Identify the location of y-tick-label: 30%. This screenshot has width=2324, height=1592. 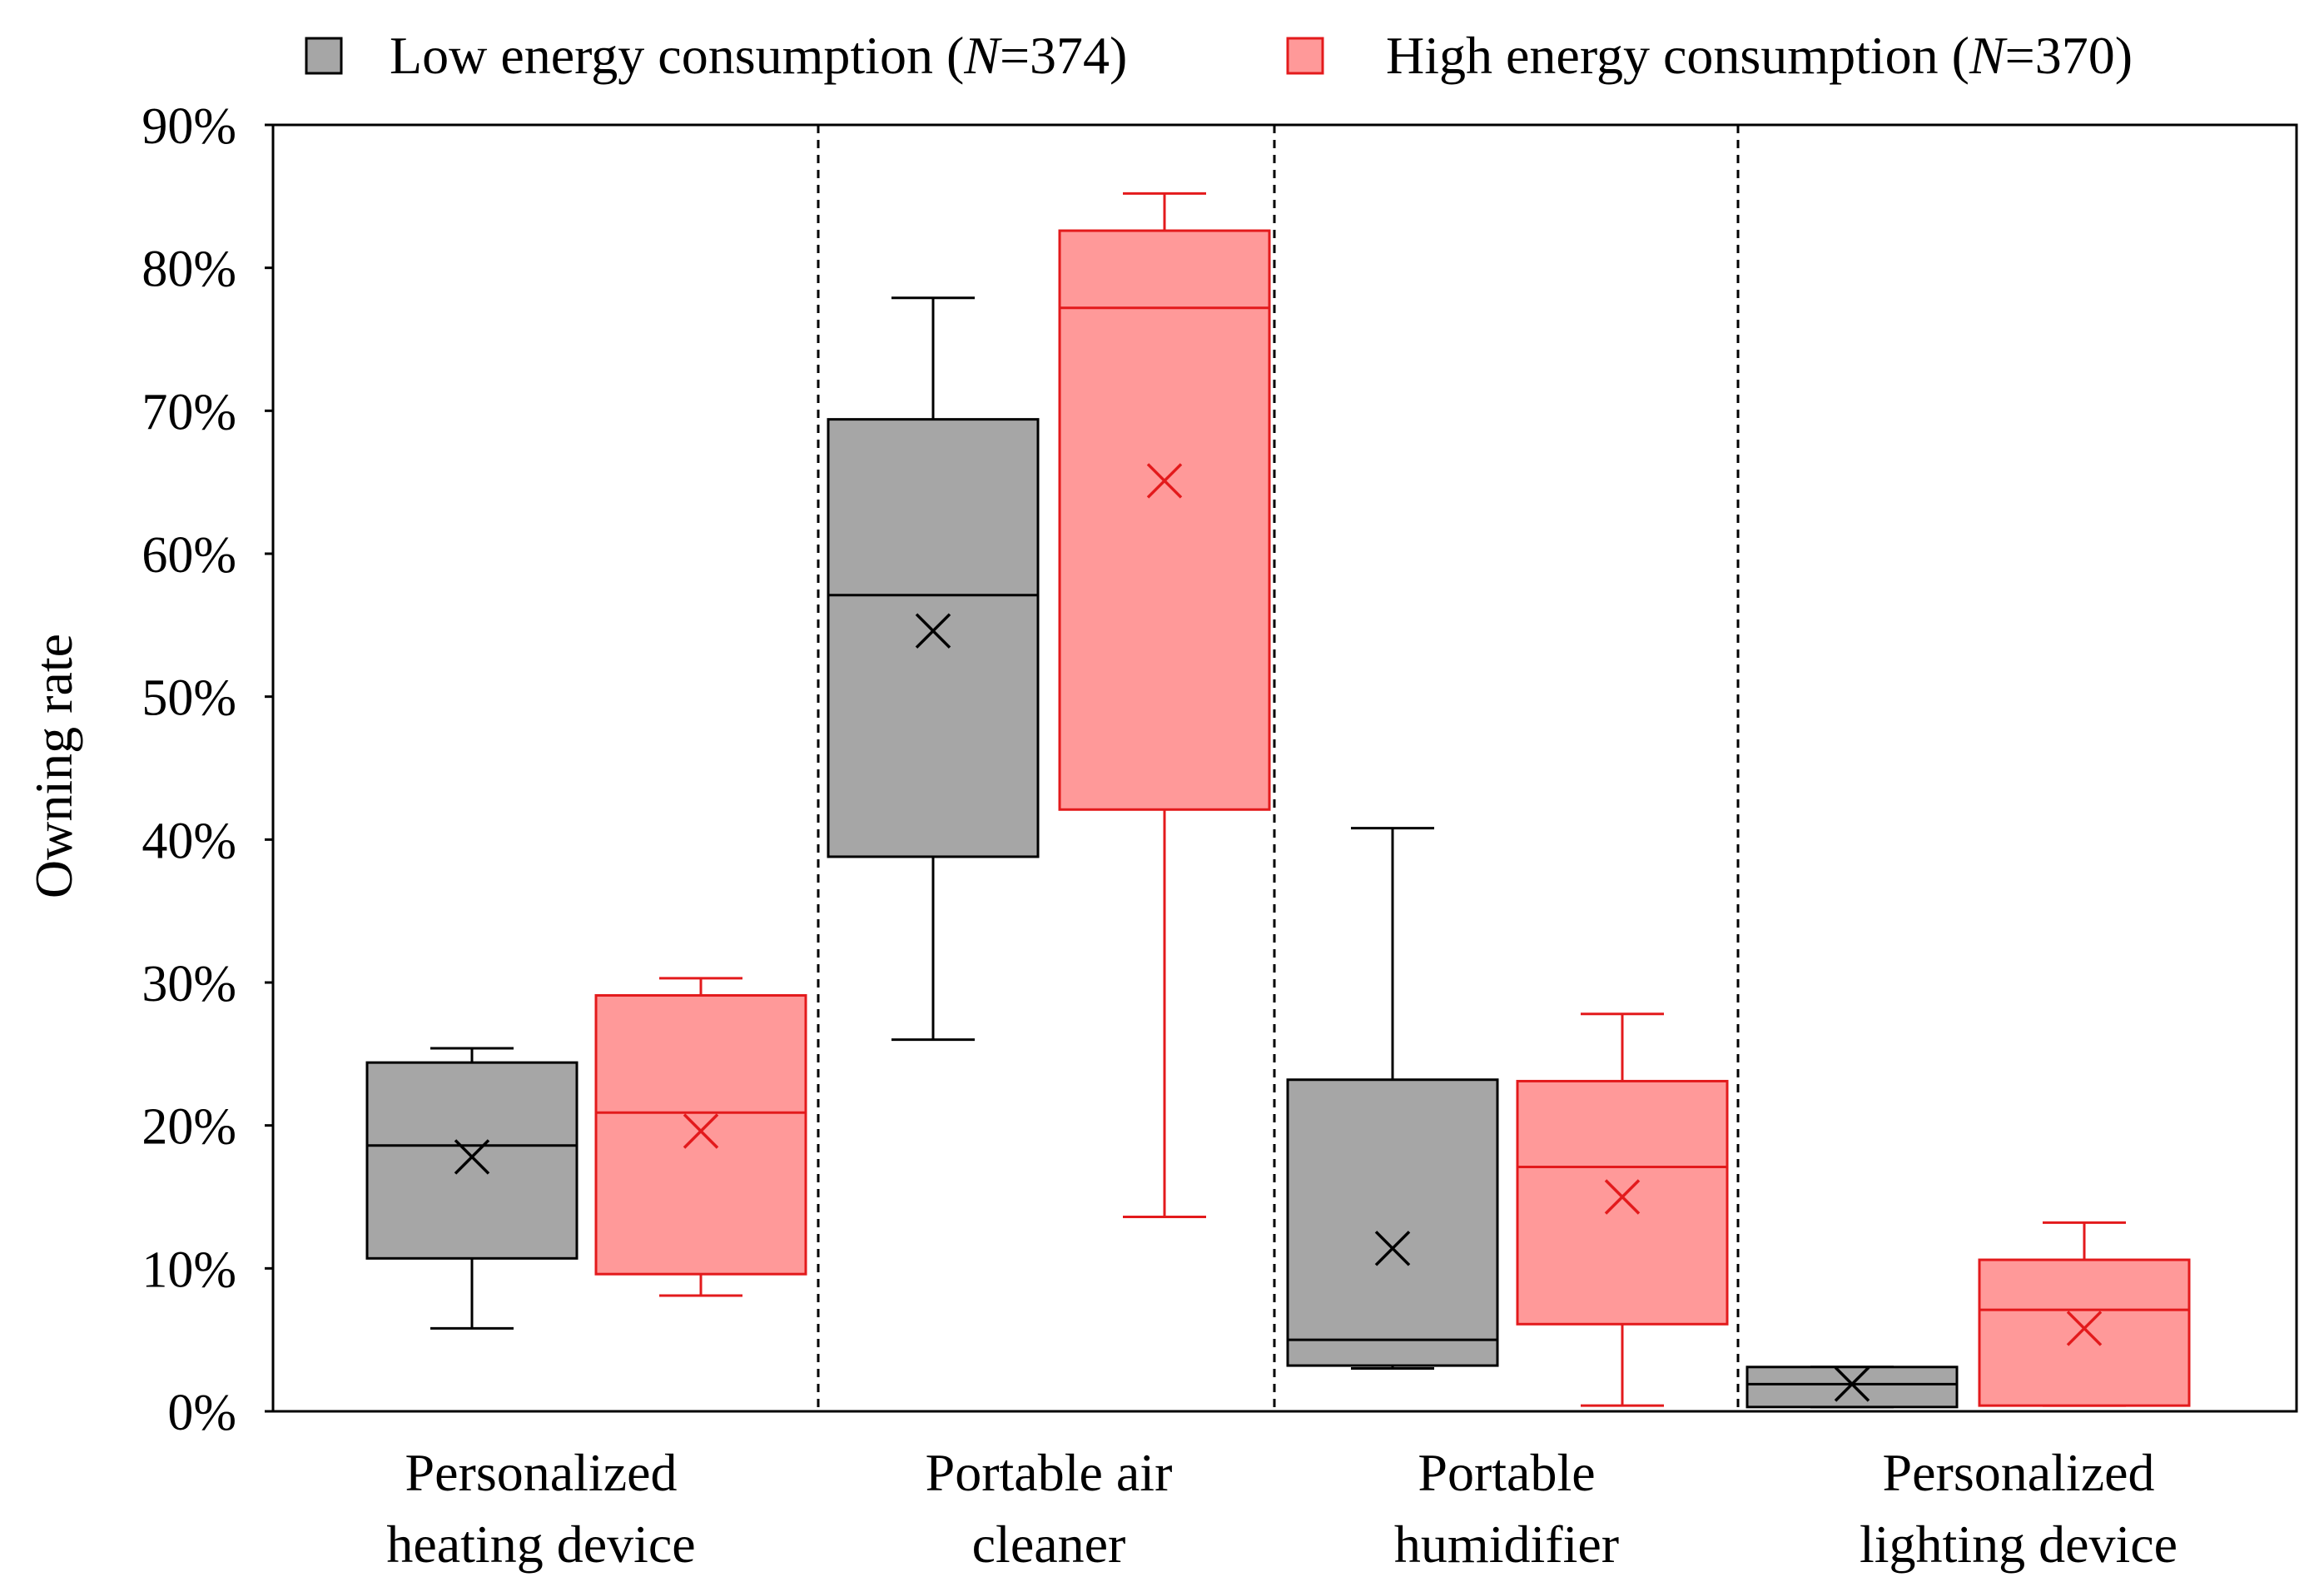
(189, 984).